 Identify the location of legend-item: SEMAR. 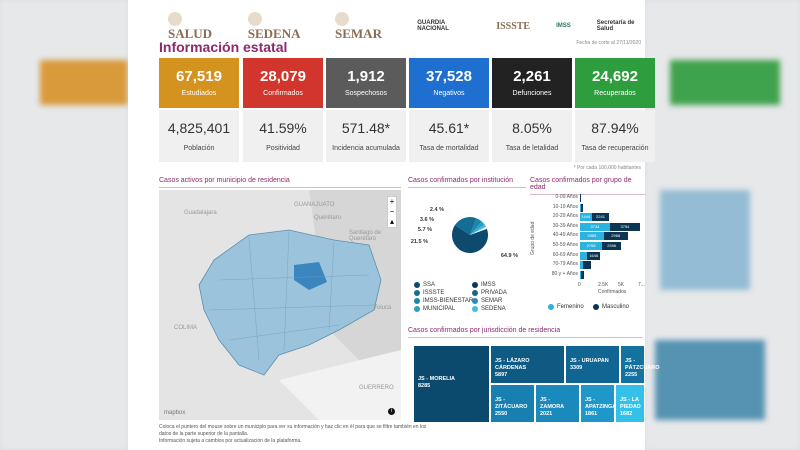
(487, 301).